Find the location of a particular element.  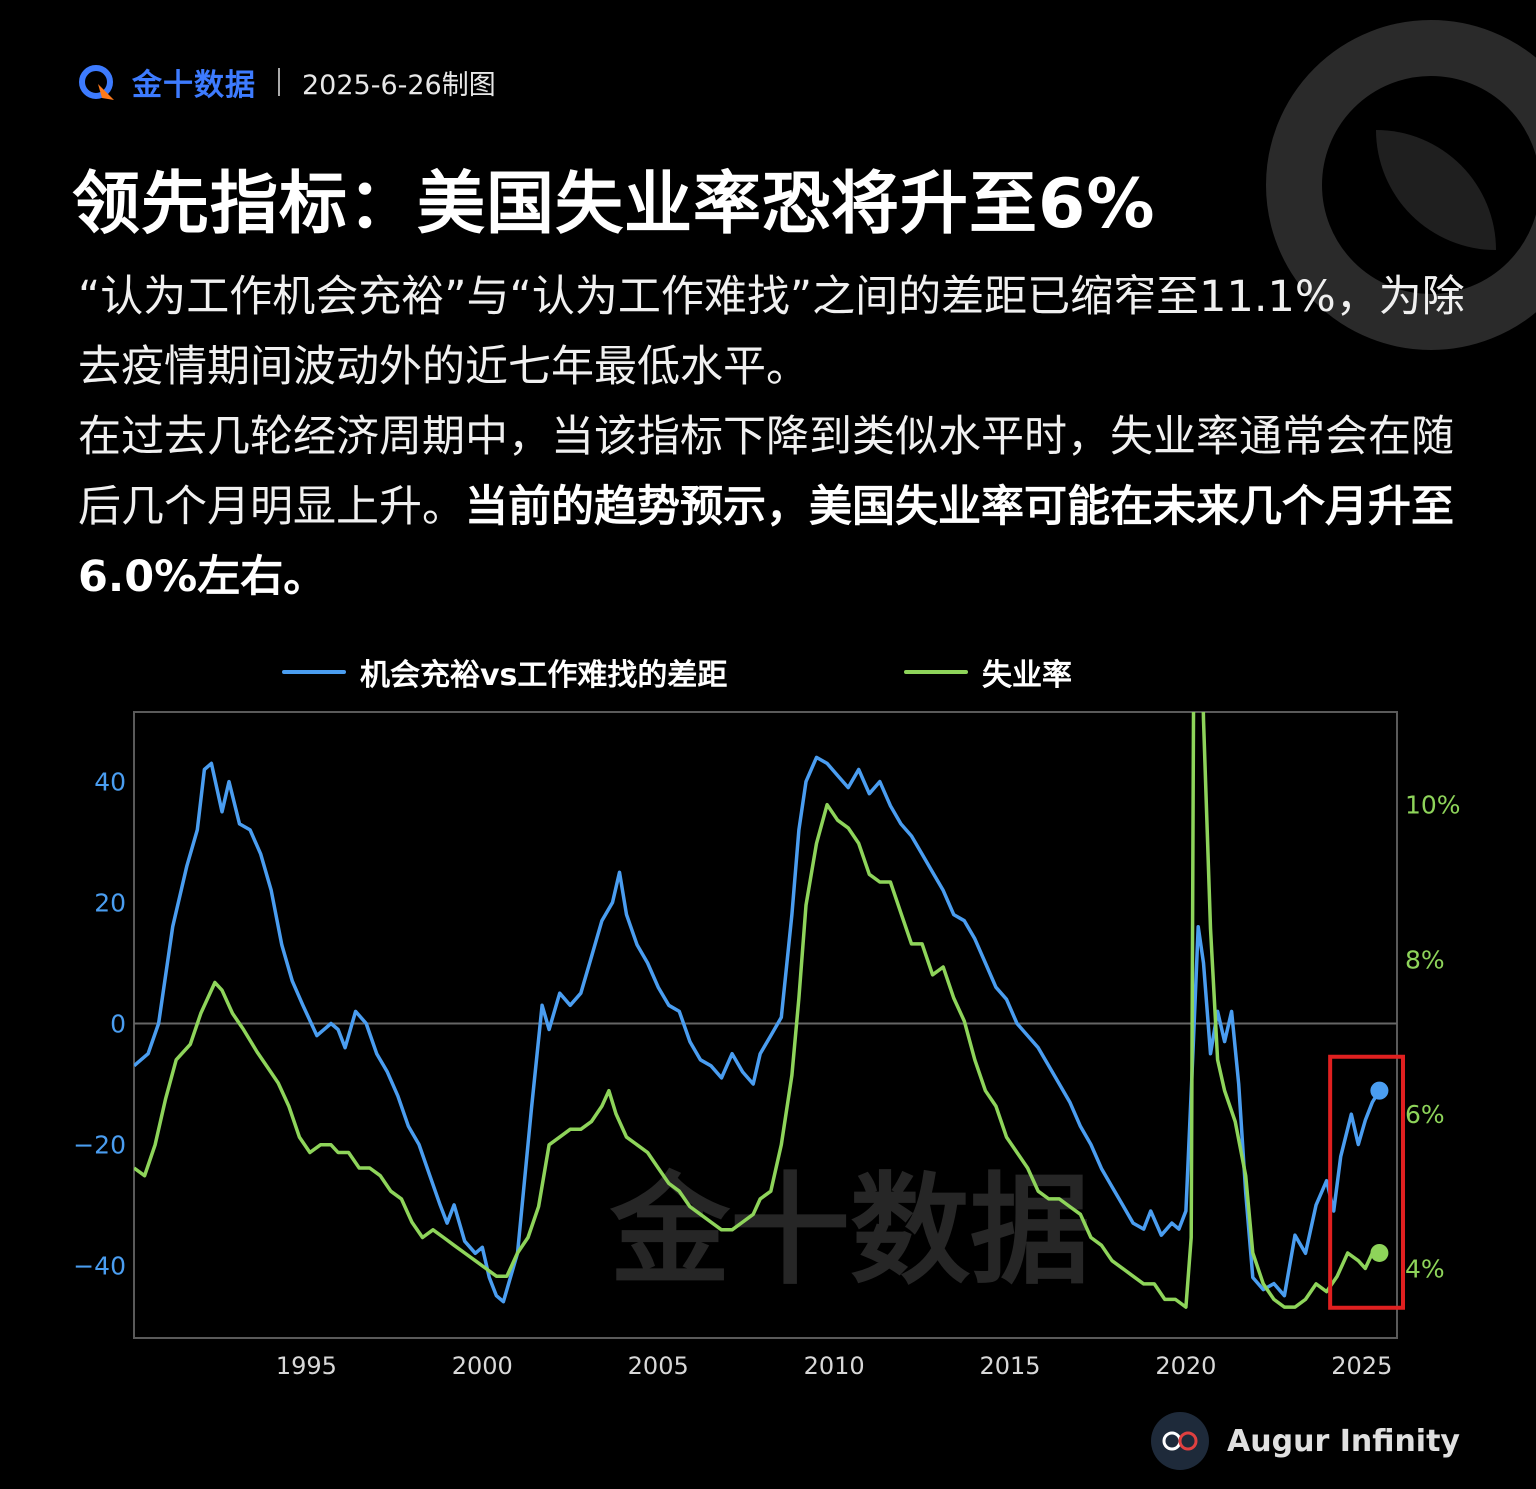

description-bold-text: 当前的趋势预示，美国失业率可能在未来几个月升至6.0%左右。 is located at coordinates (766, 542).